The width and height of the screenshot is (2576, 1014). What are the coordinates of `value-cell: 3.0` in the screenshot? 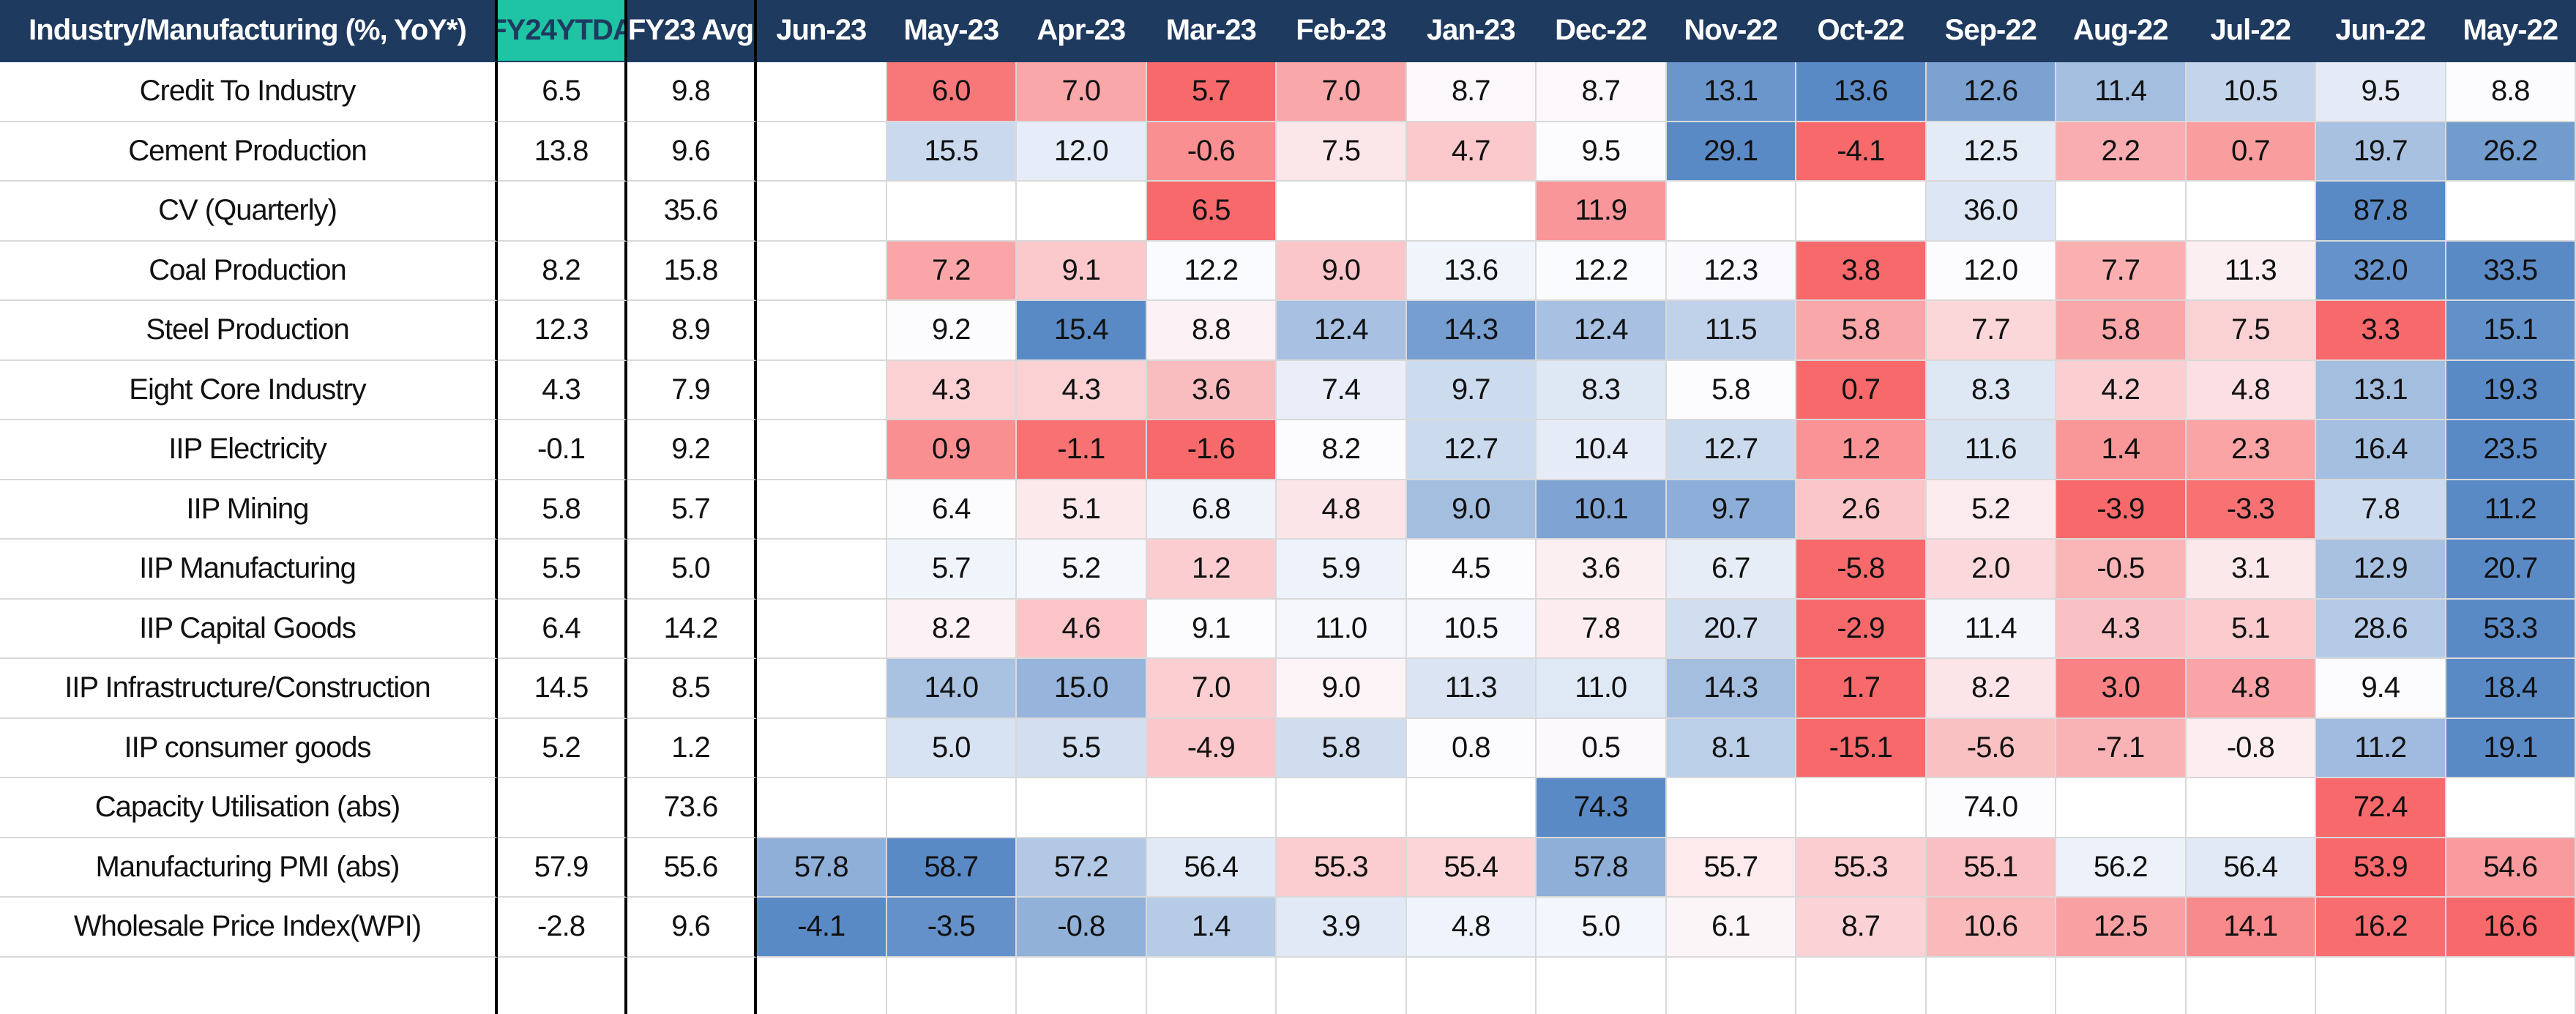 It's located at (2121, 689).